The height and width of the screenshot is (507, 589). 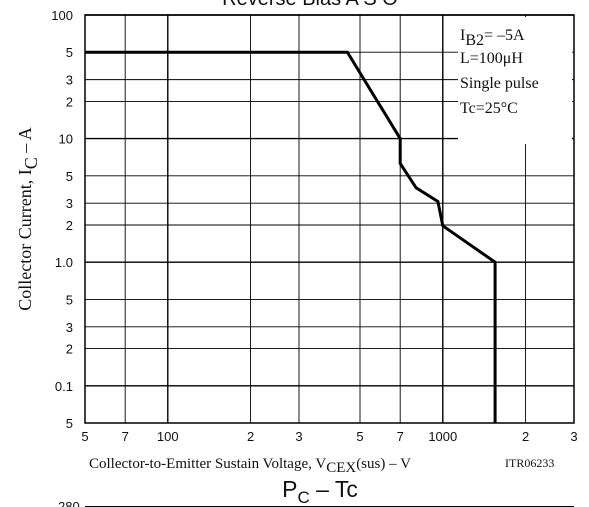 What do you see at coordinates (329, 436) in the screenshot?
I see `x-axis-ticks: 5 7 100 2 3 5 7 1000 2 3` at bounding box center [329, 436].